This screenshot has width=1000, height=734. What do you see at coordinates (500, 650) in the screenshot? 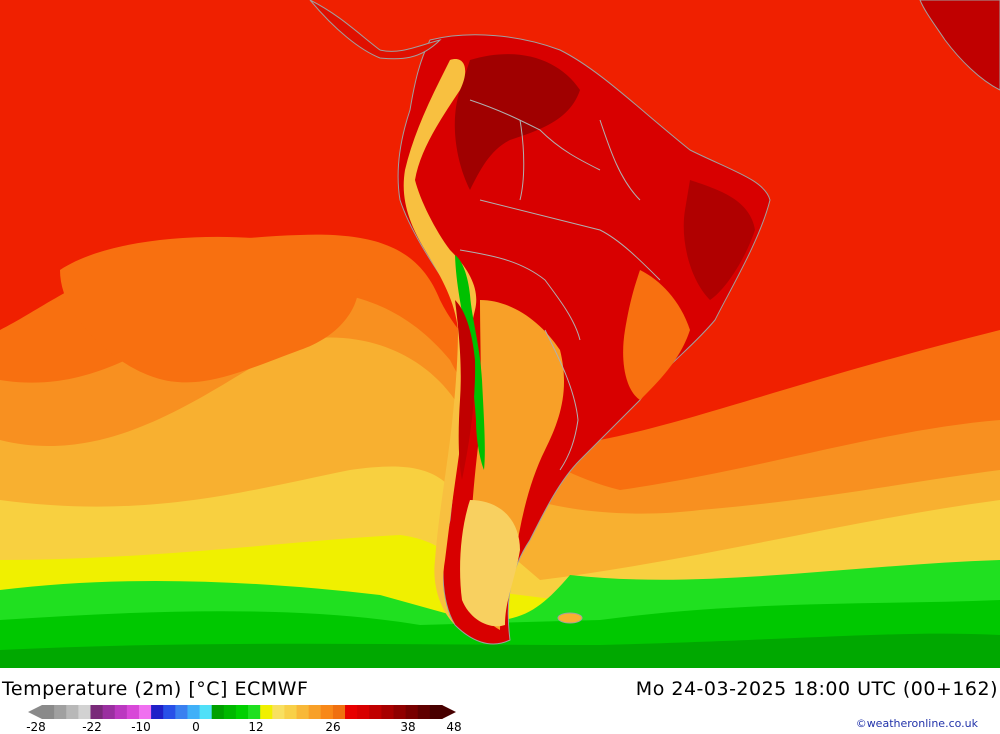
I see `ocean-band-darkgreen` at bounding box center [500, 650].